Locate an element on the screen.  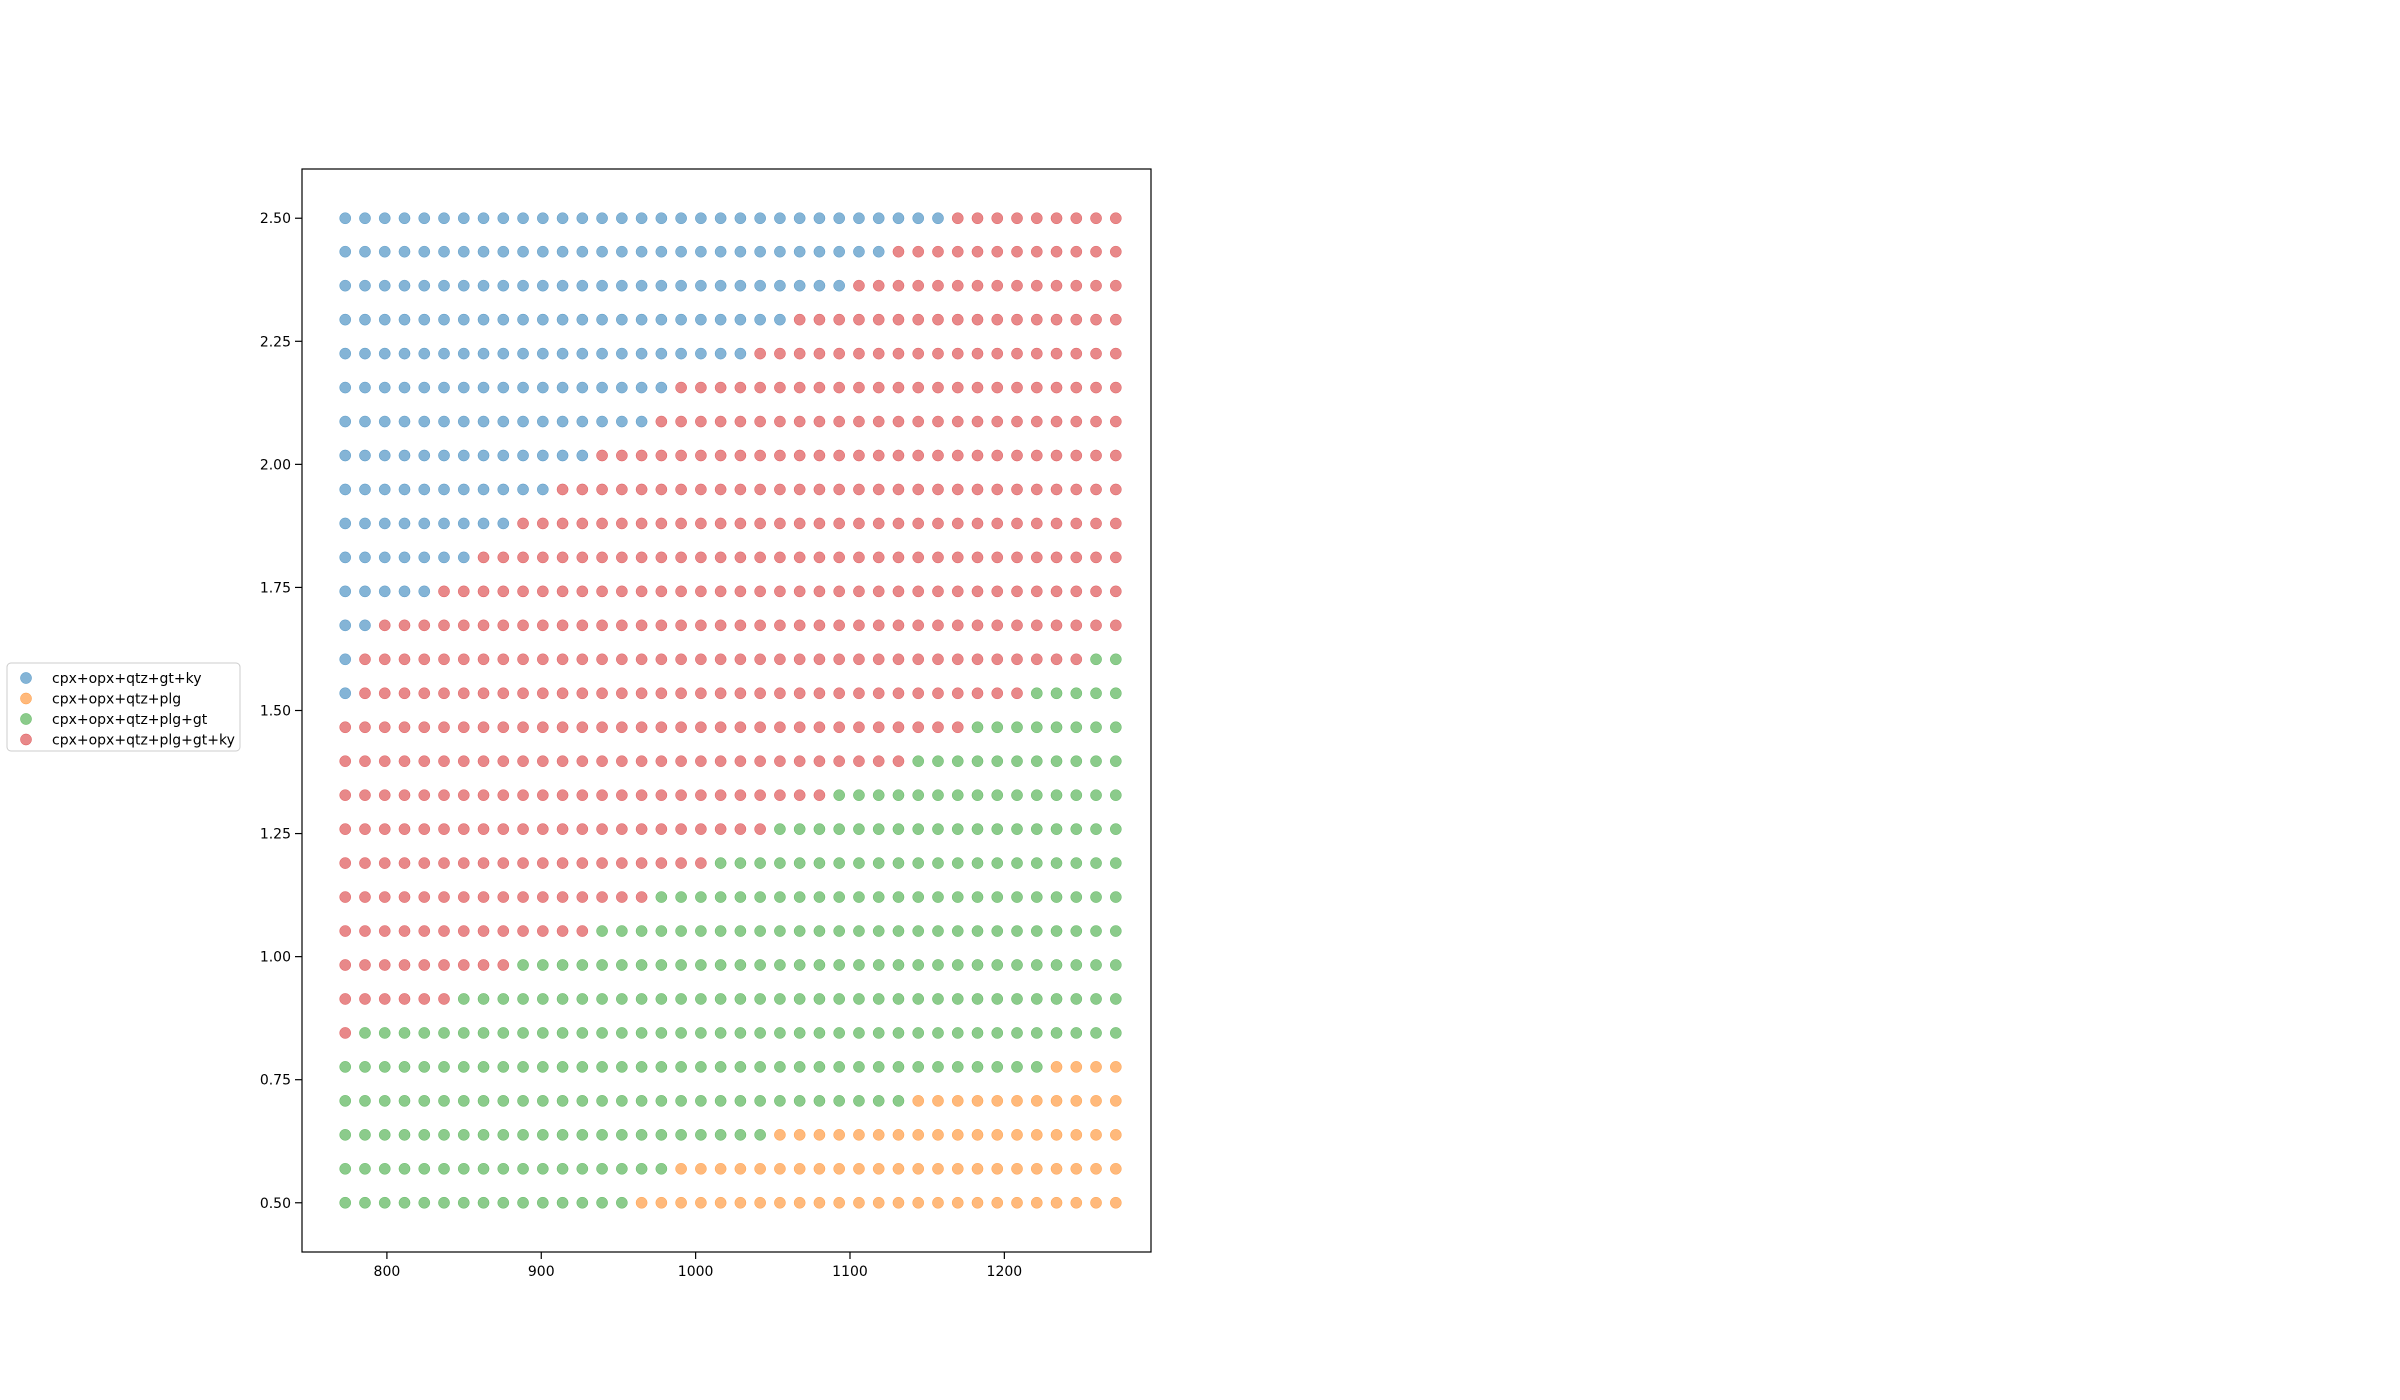
legend-label: cpx+opx+qtz+gt+ky is located at coordinates (127, 679).